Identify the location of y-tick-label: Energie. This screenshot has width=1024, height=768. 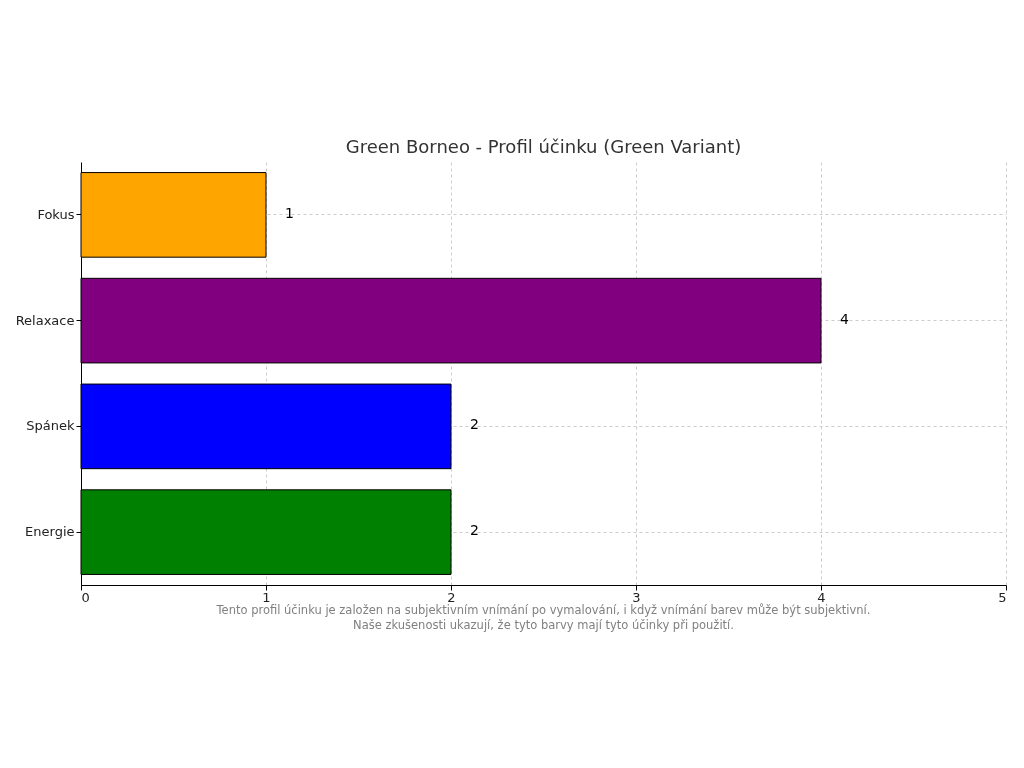
(50, 532).